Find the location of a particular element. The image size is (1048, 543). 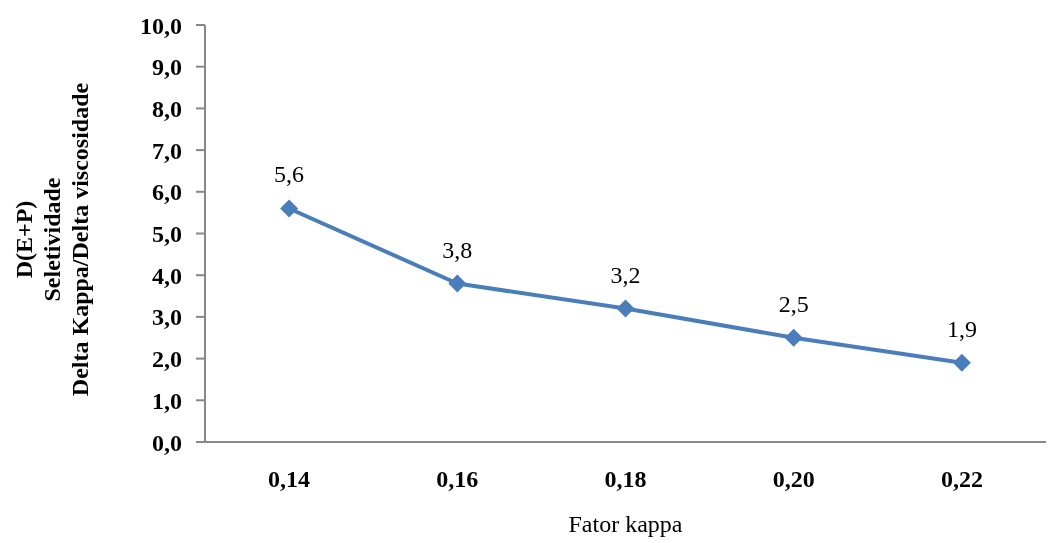

y-tick-label: 1,0 is located at coordinates (167, 400).